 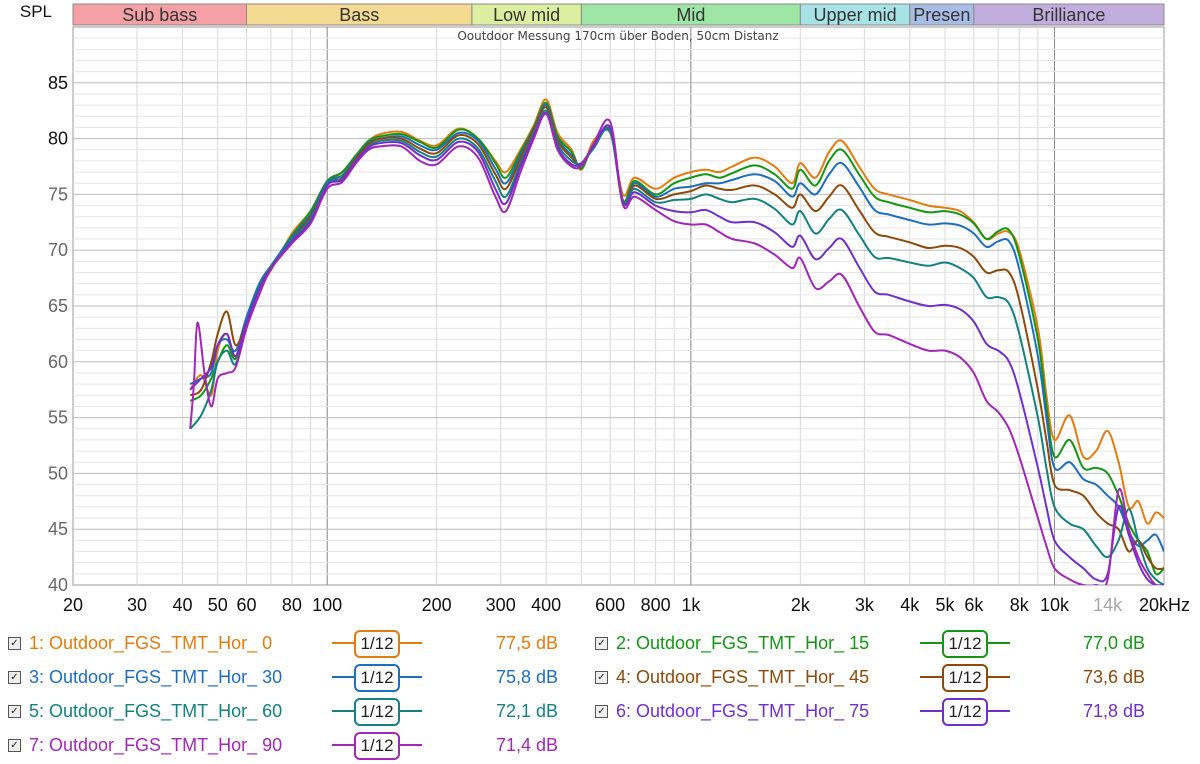 What do you see at coordinates (526, 643) in the screenshot?
I see `series-average-level: 77,5 dB` at bounding box center [526, 643].